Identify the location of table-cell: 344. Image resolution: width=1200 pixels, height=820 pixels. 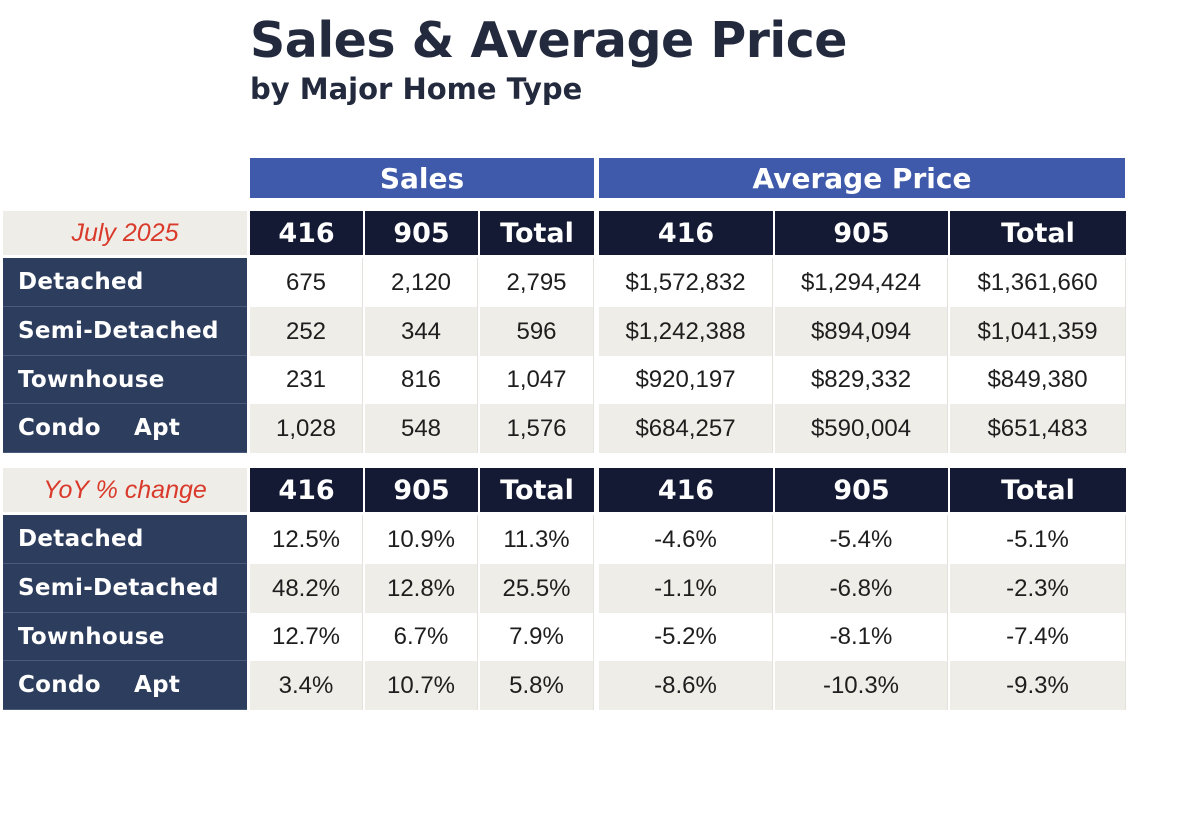
(421, 331).